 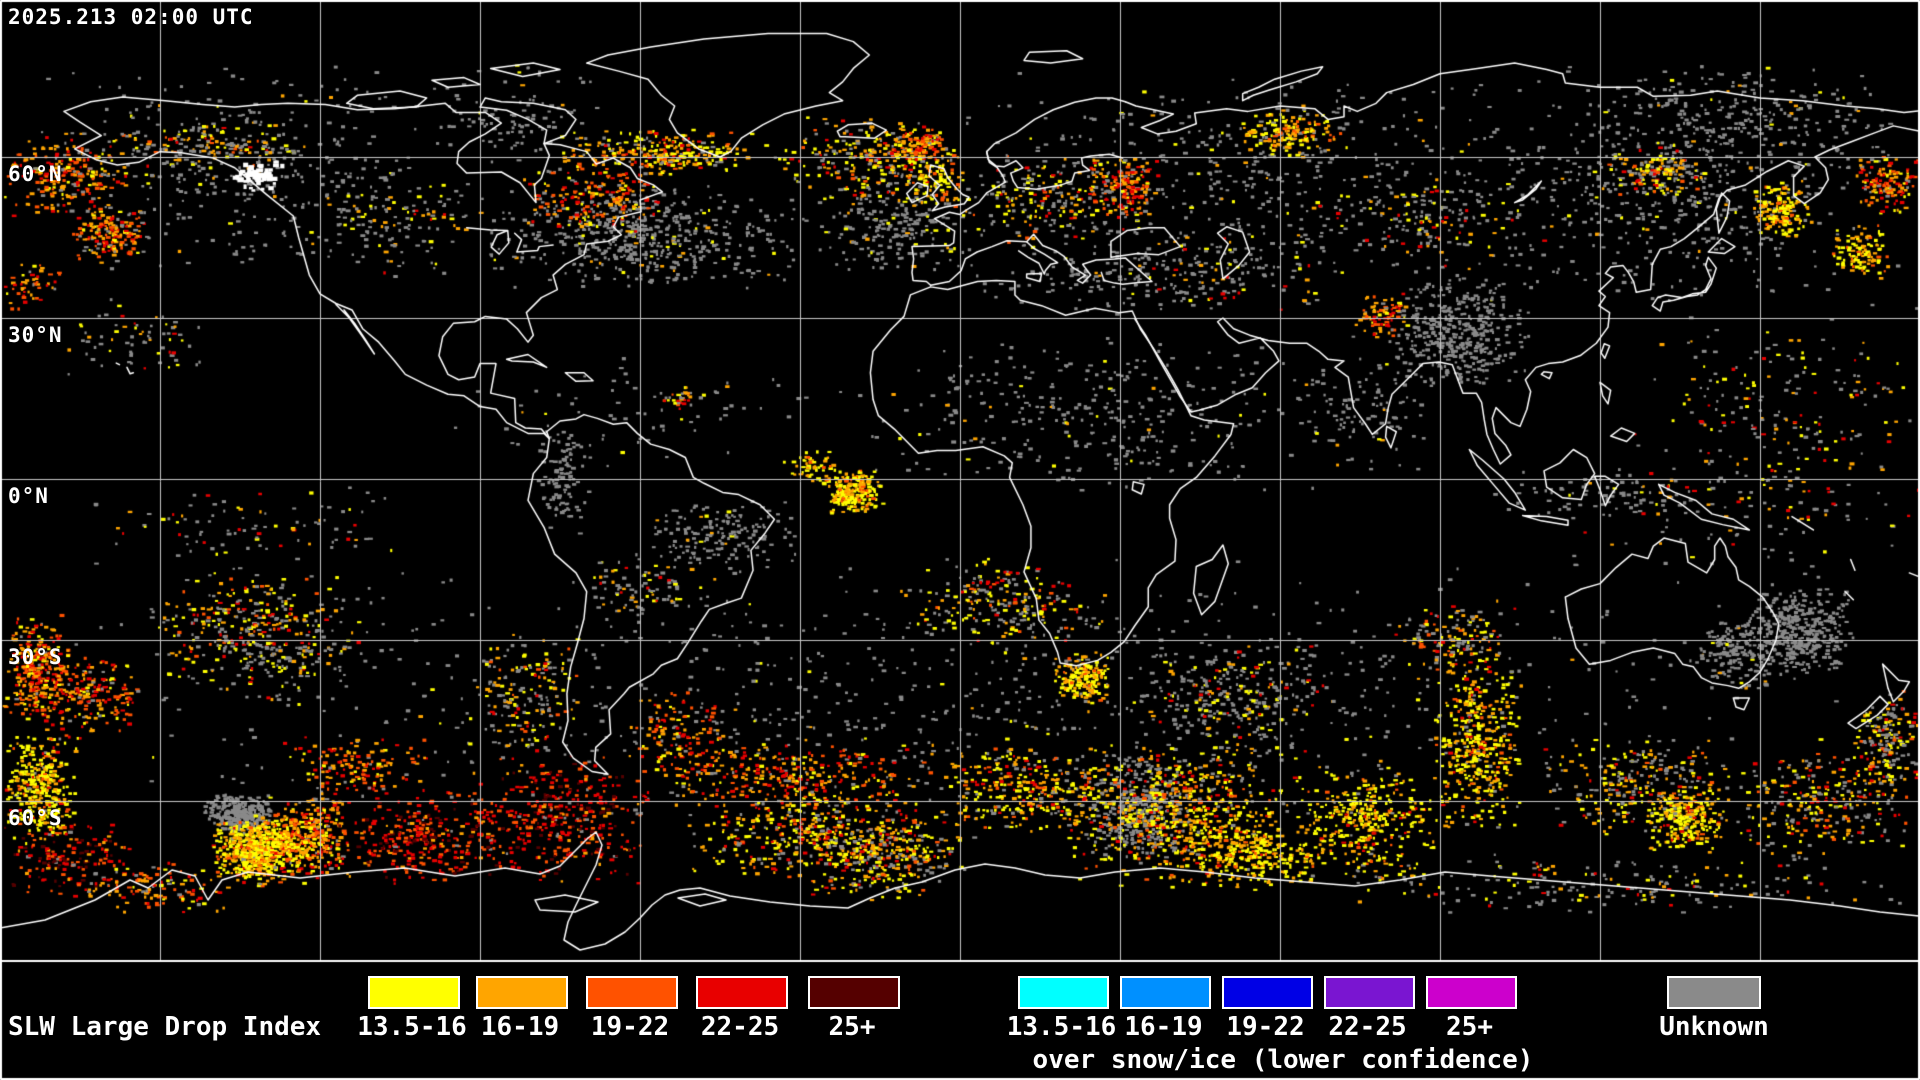 I want to click on legend-label-cool-0: 13.5-16, so click(x=1061, y=1027).